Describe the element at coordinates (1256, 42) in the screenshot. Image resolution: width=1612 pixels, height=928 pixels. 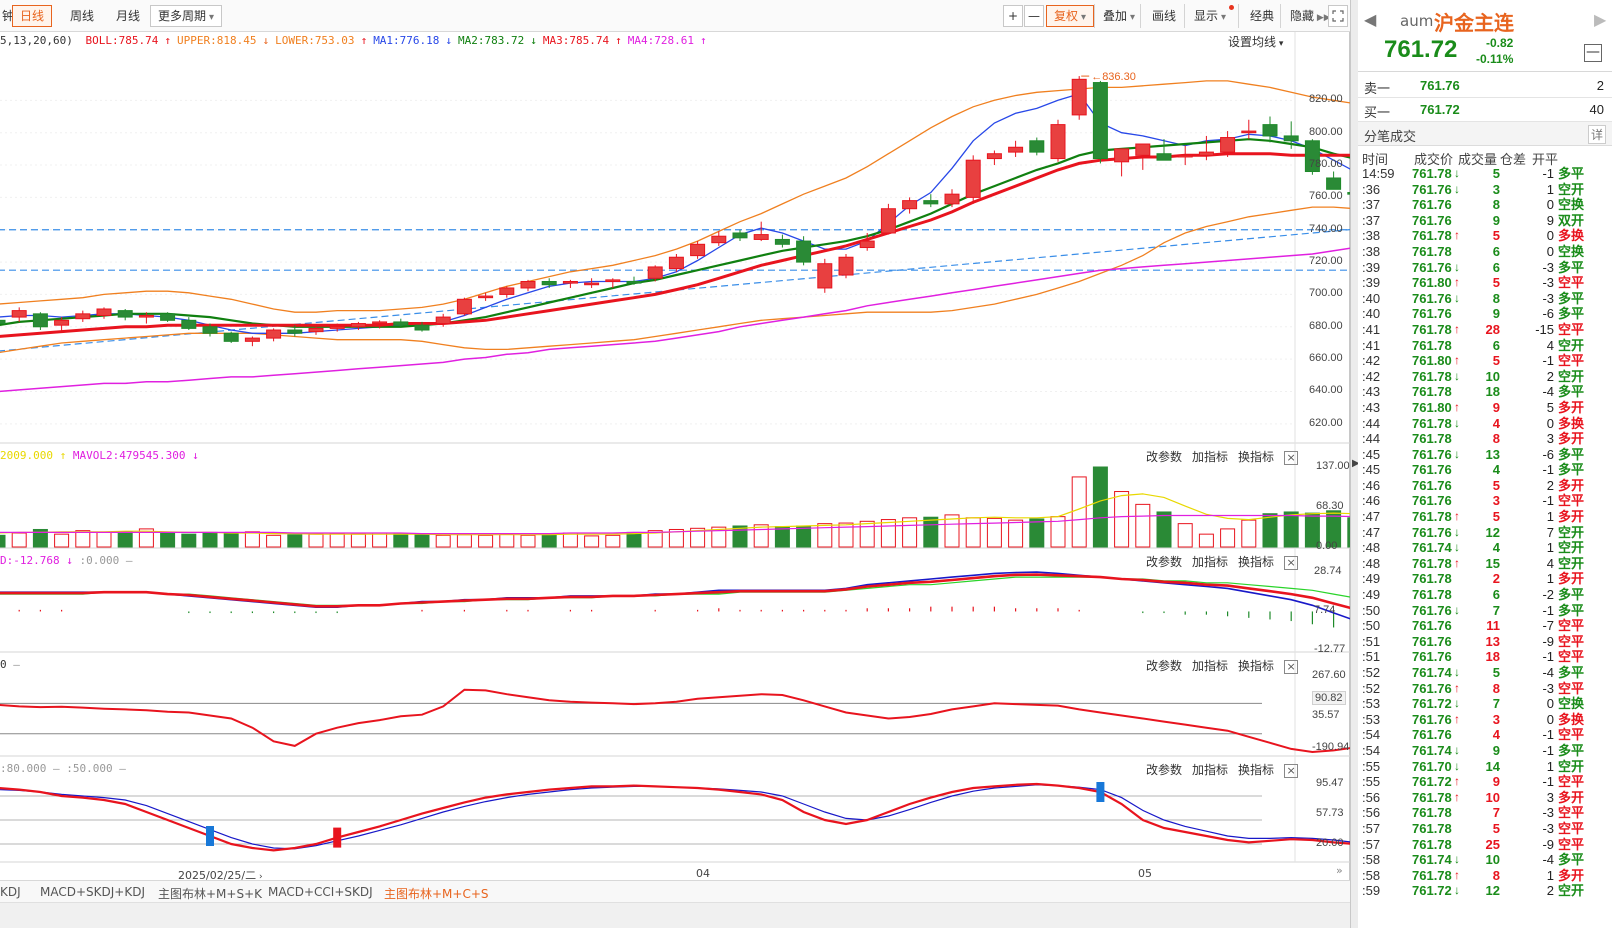
I see `ma-settings-dropdown: 设置均线 ▾` at that location.